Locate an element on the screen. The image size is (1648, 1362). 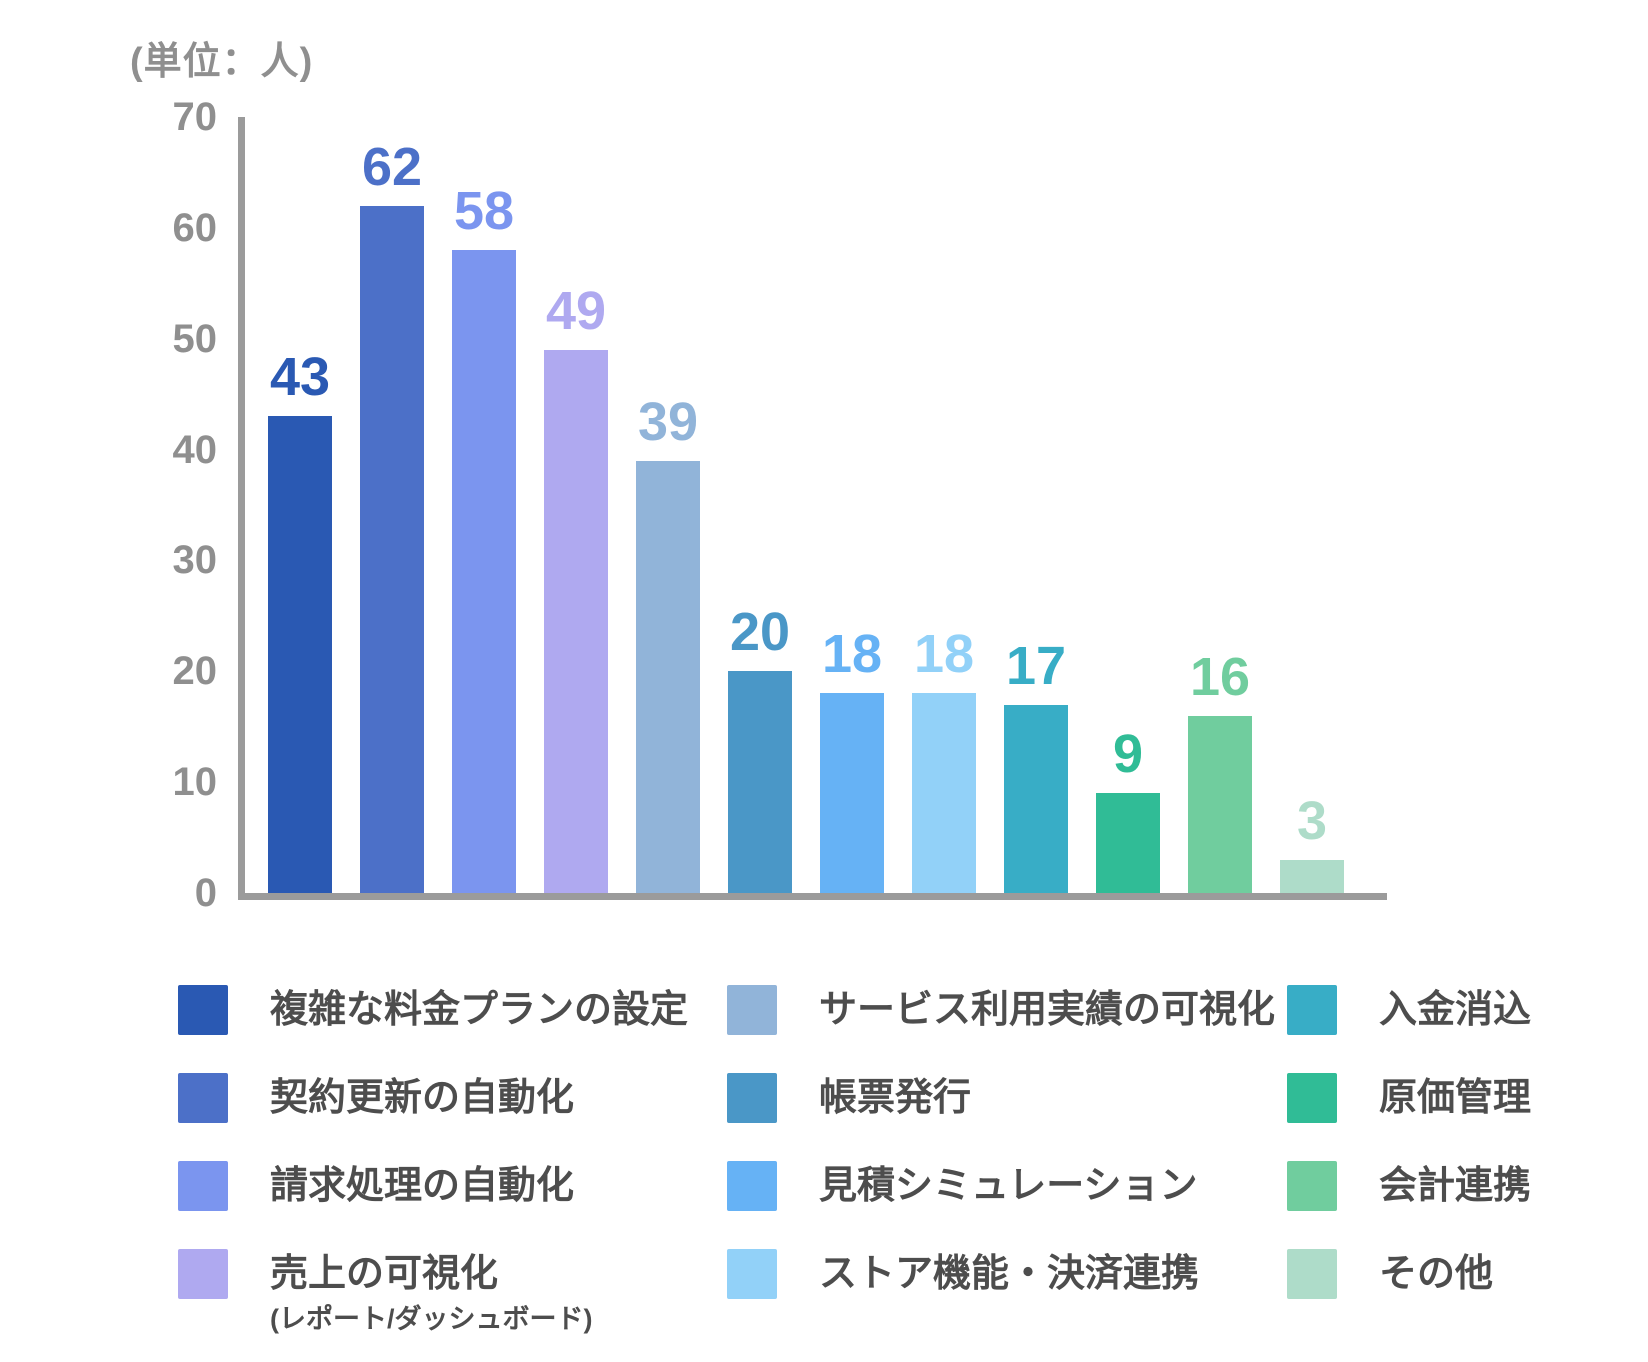
legend-item: 売上の可視化 (レポート/ダッシュボード) is located at coordinates (433, 1293).